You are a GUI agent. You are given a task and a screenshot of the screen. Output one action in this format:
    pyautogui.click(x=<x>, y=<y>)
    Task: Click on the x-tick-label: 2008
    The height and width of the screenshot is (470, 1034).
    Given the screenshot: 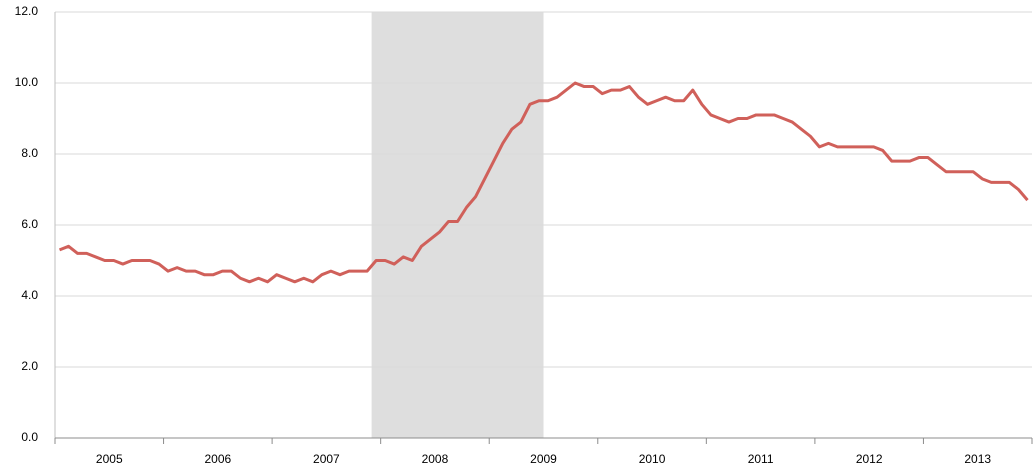 What is the action you would take?
    pyautogui.click(x=435, y=459)
    